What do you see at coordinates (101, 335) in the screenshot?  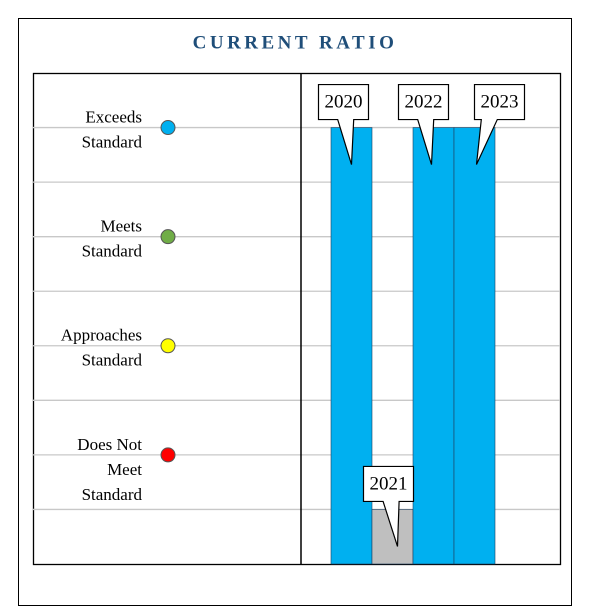 I see `level-label: Approaches` at bounding box center [101, 335].